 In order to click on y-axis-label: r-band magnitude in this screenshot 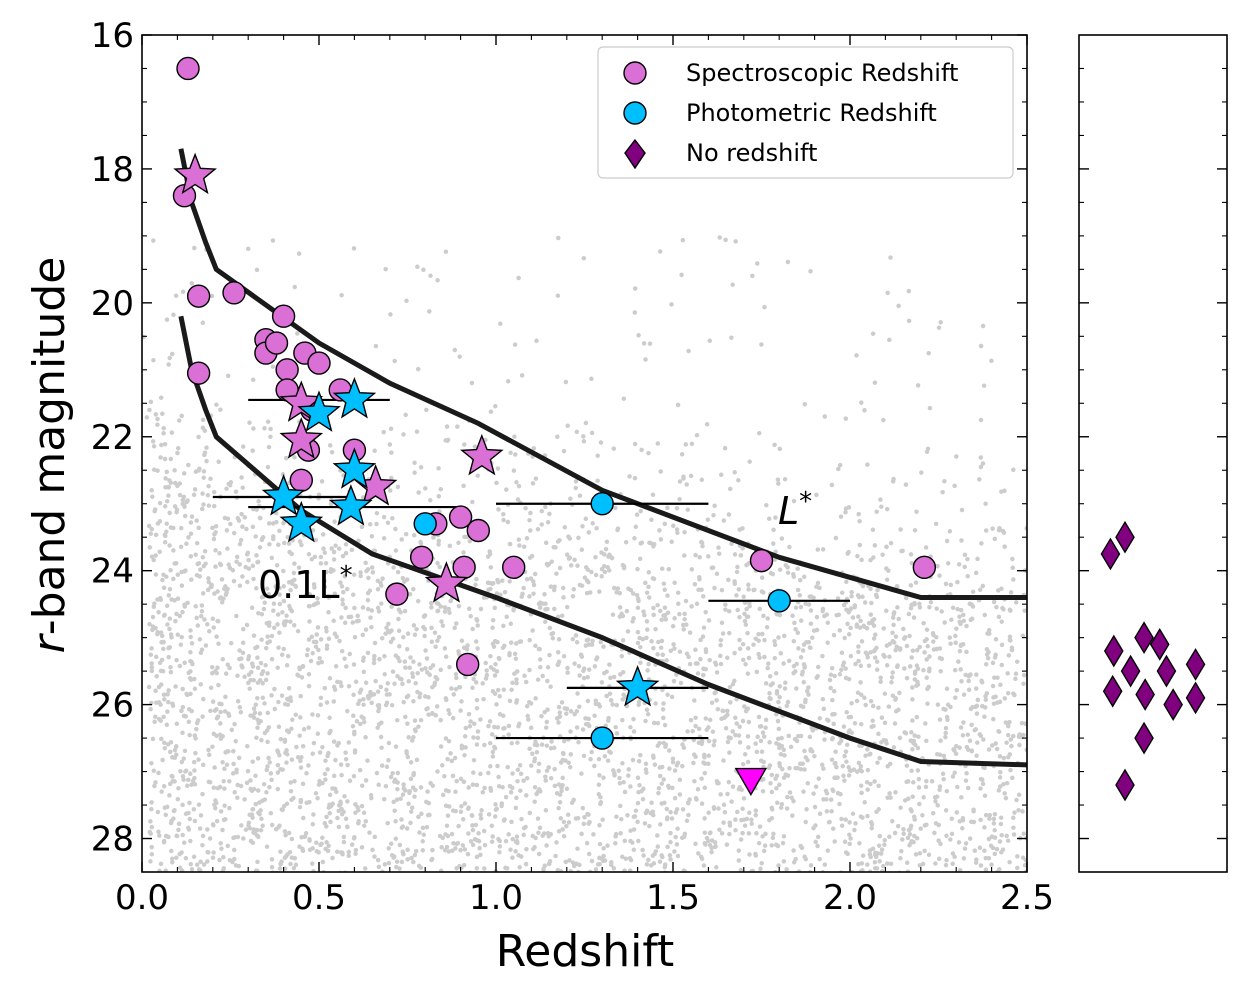, I will do `click(49, 455)`.